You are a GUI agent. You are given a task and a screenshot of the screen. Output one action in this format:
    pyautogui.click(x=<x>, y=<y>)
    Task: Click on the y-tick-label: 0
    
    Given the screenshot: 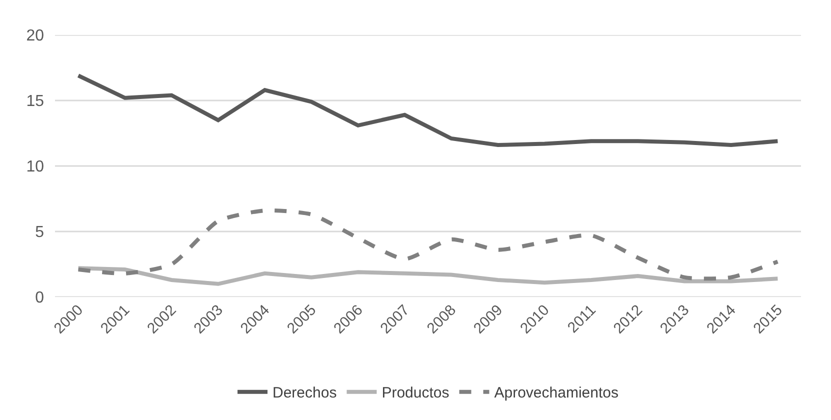 What is the action you would take?
    pyautogui.click(x=39, y=298)
    